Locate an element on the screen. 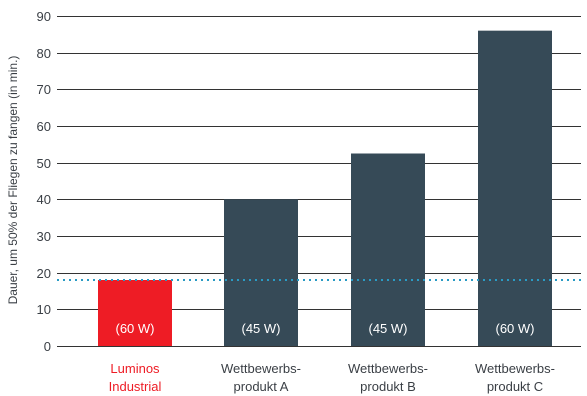 This screenshot has width=587, height=396. y-tick-label: 60 is located at coordinates (44, 126).